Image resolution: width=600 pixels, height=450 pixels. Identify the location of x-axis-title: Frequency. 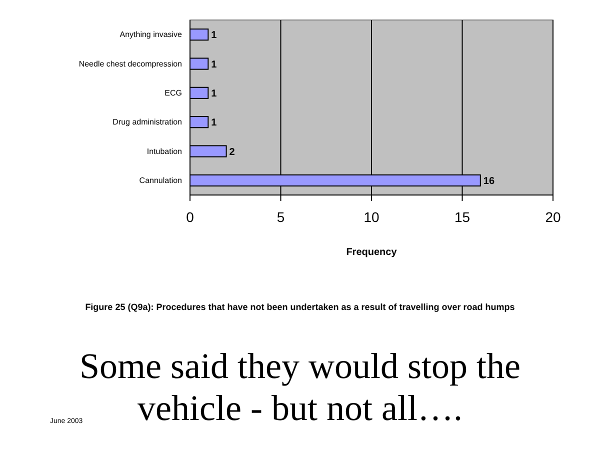
(372, 252).